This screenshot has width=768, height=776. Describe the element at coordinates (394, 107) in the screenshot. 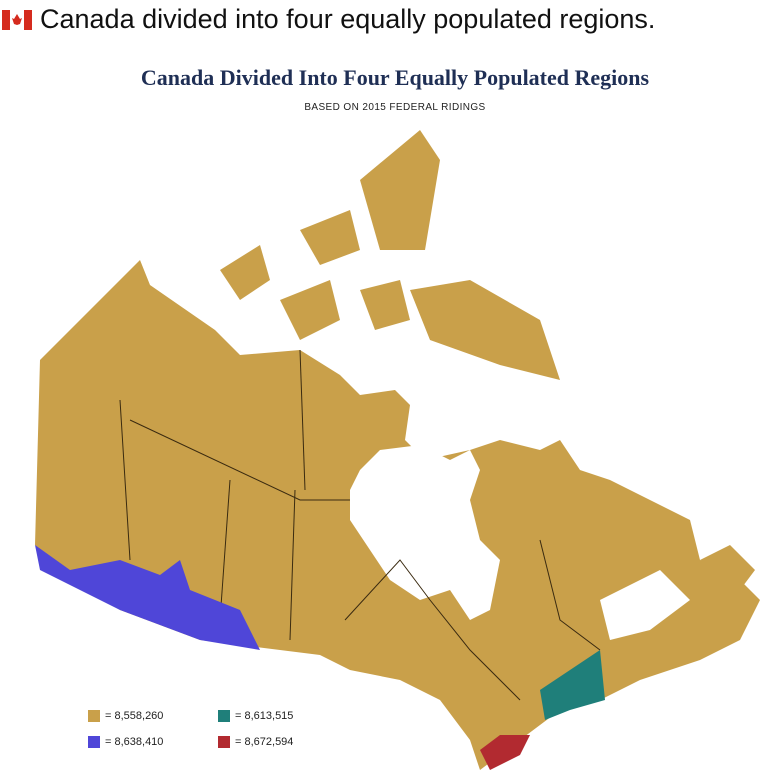

I see `map-subtitle: BASED ON 2015 FEDERAL RIDINGS` at that location.